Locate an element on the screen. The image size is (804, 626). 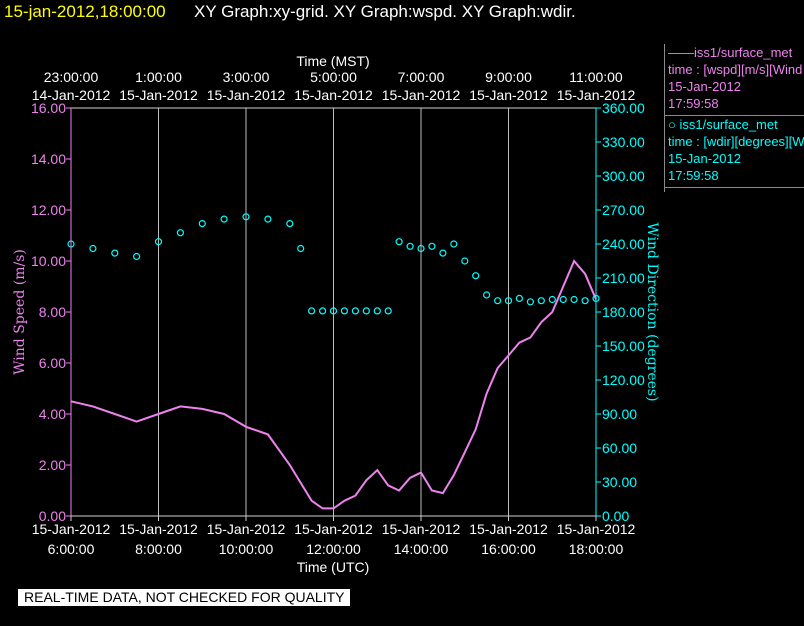
bottom-tick-time: 14:00:00 is located at coordinates (421, 549).